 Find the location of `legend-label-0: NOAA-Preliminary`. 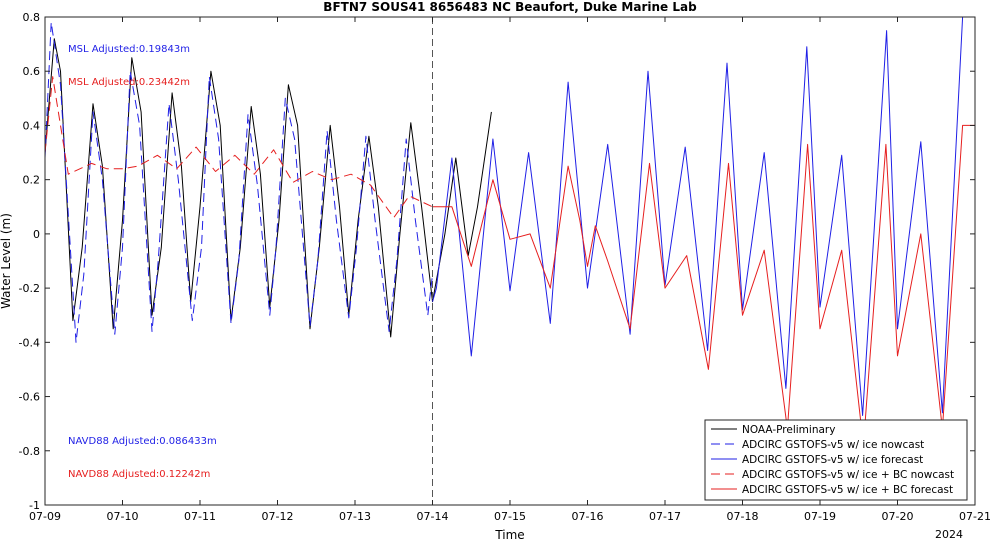

legend-label-0: NOAA-Preliminary is located at coordinates (788, 430).